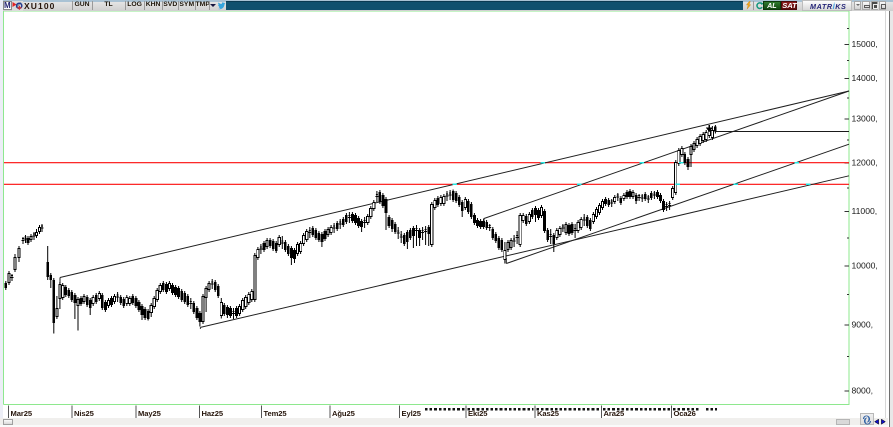  I want to click on svg-text: Ağu25, so click(344, 413).